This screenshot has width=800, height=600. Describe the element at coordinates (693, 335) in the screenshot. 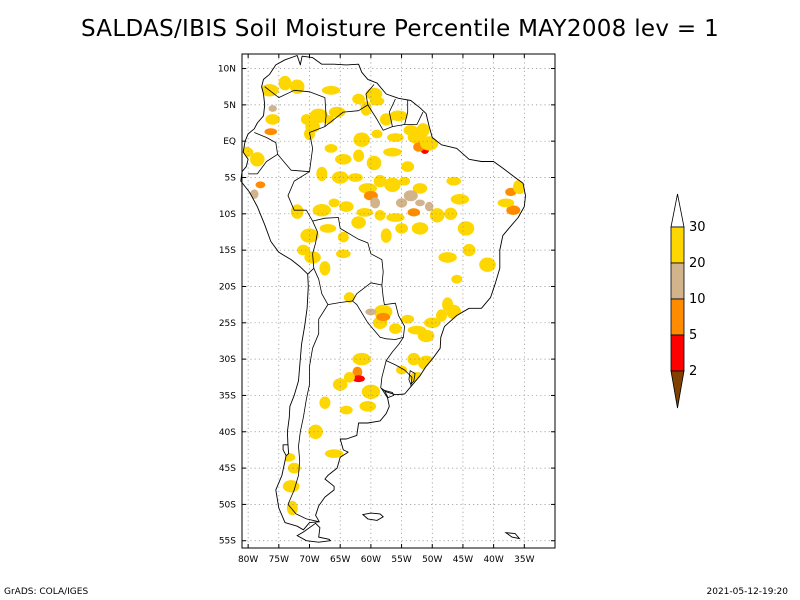

I see `colorbar-label: 5` at that location.